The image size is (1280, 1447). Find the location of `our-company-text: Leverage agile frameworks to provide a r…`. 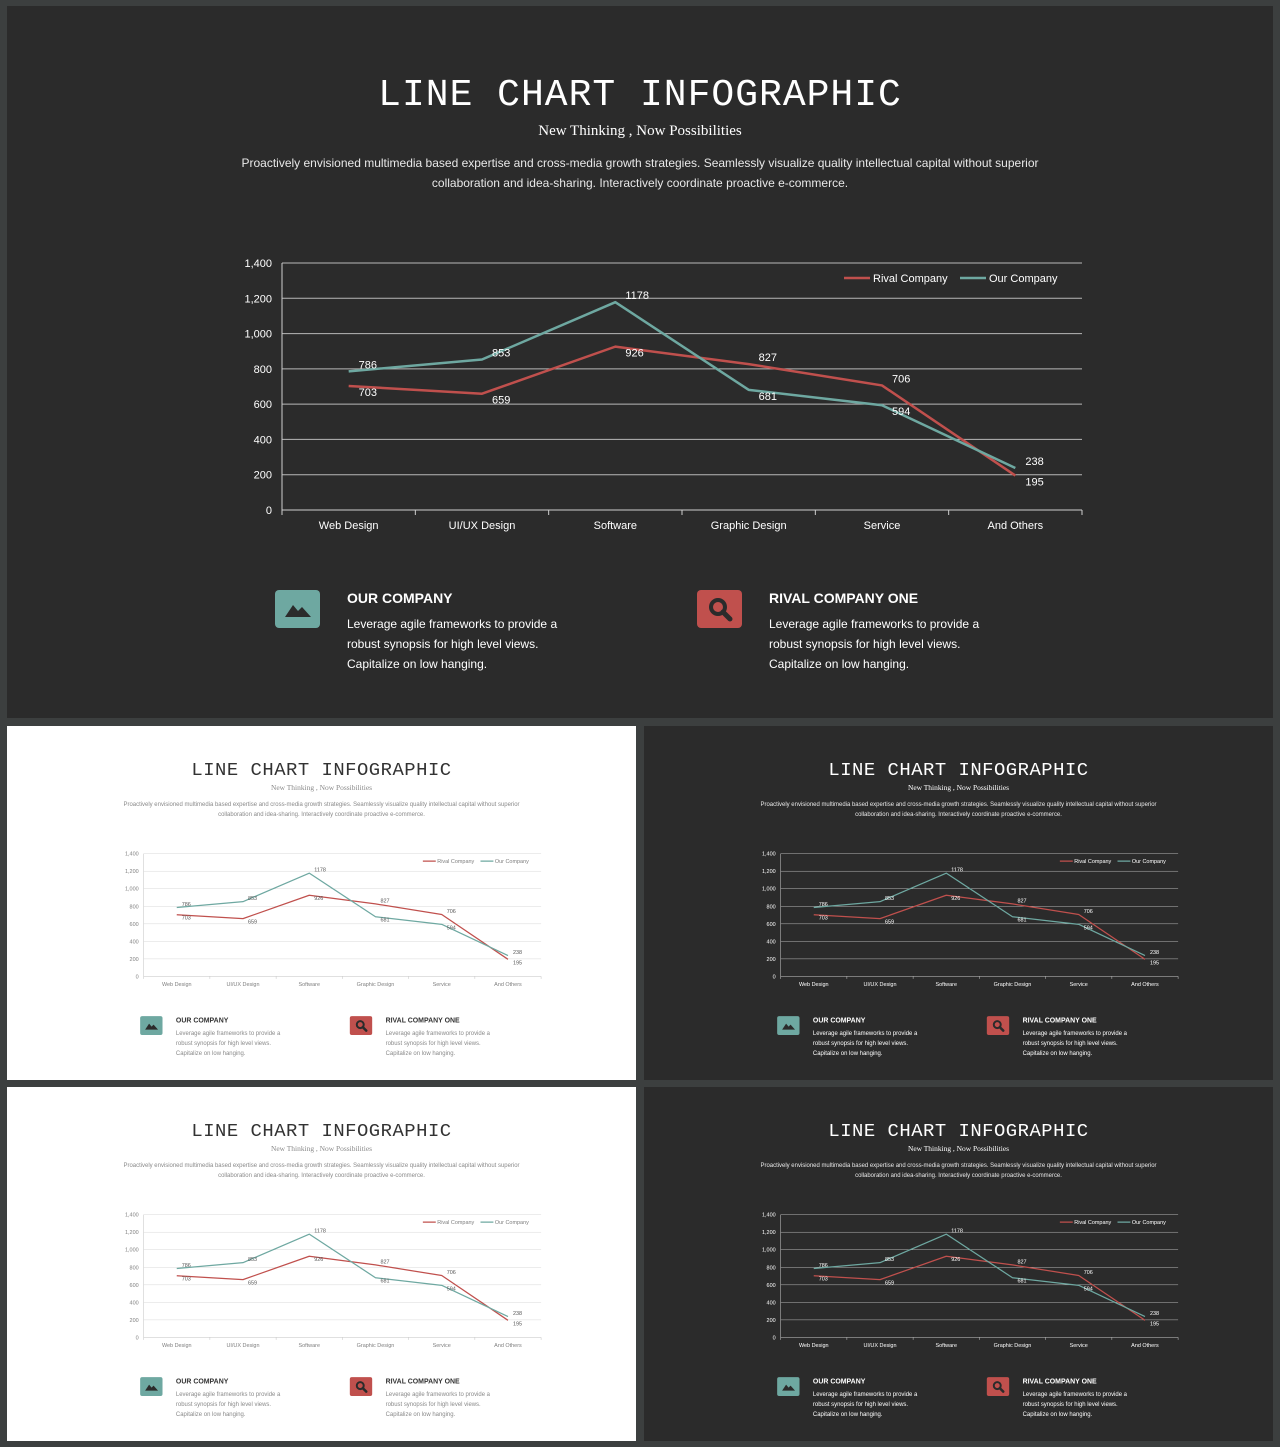

our-company-text: Leverage agile frameworks to provide a r… is located at coordinates (452, 644).